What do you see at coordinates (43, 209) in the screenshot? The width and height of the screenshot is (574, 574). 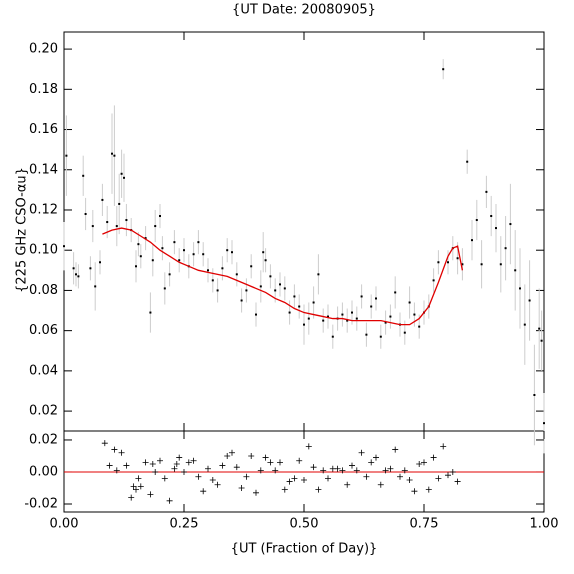 I see `y-tick-label: 0.12` at bounding box center [43, 209].